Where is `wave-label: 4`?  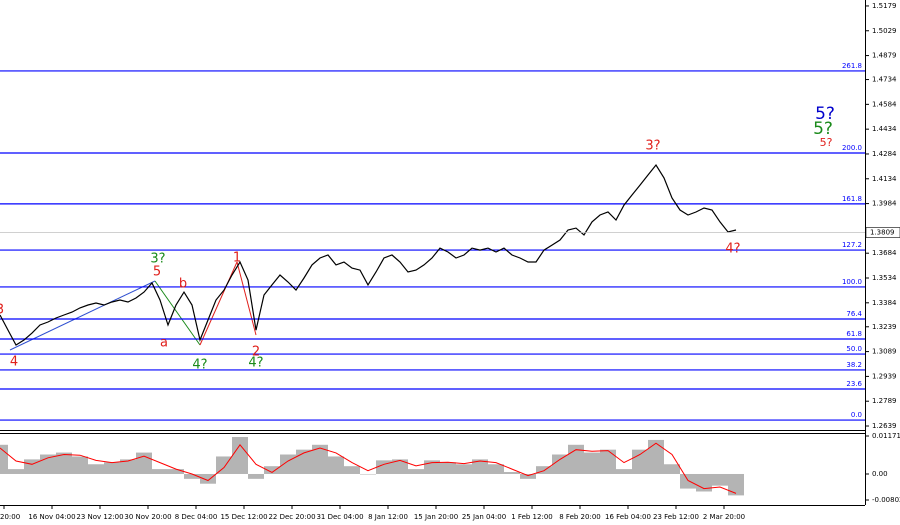 wave-label: 4 is located at coordinates (14, 362).